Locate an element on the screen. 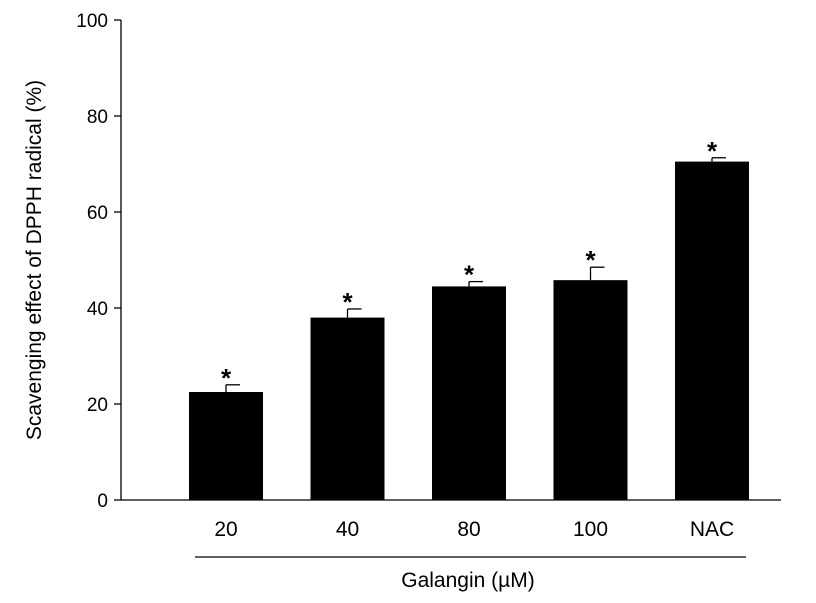 This screenshot has height=603, width=816. y-tick-label: 20 is located at coordinates (97, 405).